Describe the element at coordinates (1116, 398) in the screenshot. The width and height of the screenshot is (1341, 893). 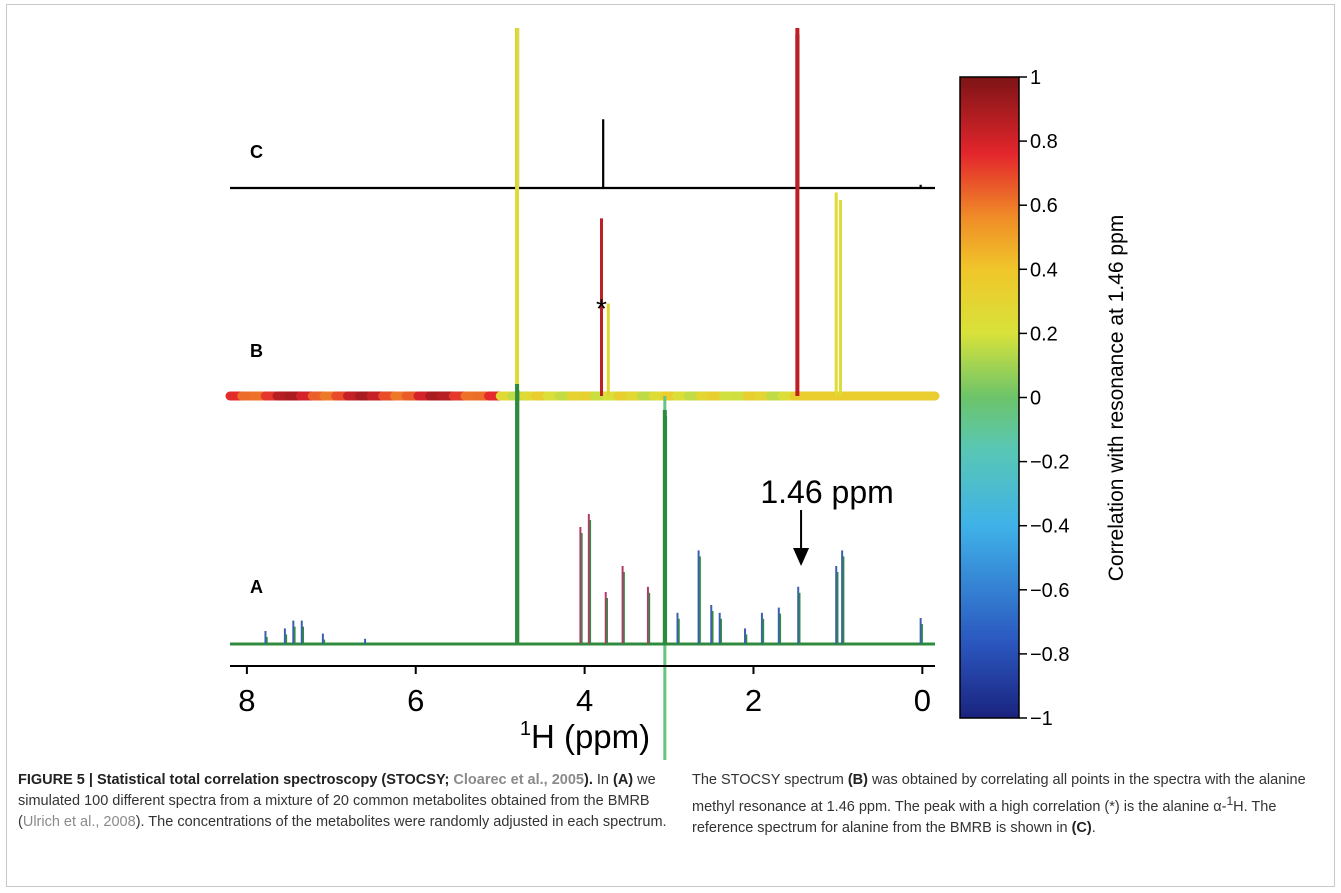
I see `colorbar-label: Correlation with resonance at 1.46 ppm` at that location.